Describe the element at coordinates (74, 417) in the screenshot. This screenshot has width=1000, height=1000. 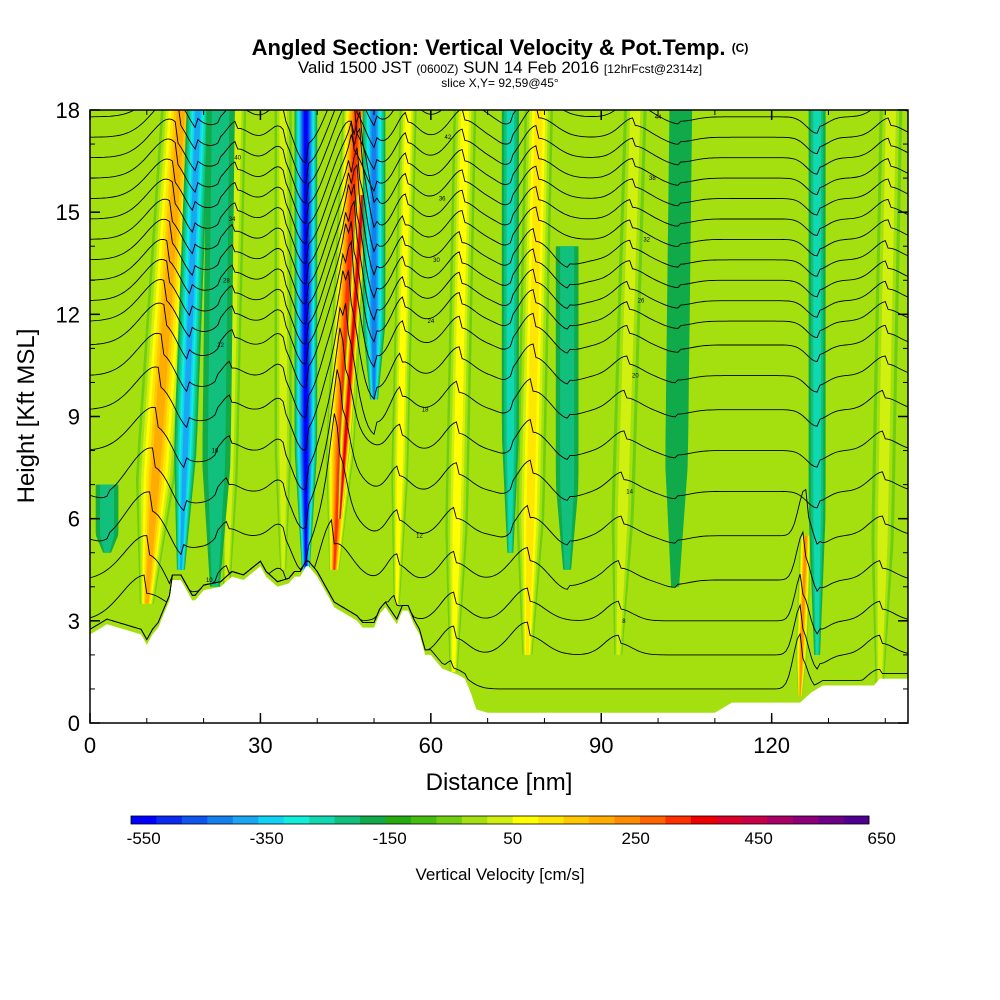
I see `y-tick-label-9: 9` at that location.